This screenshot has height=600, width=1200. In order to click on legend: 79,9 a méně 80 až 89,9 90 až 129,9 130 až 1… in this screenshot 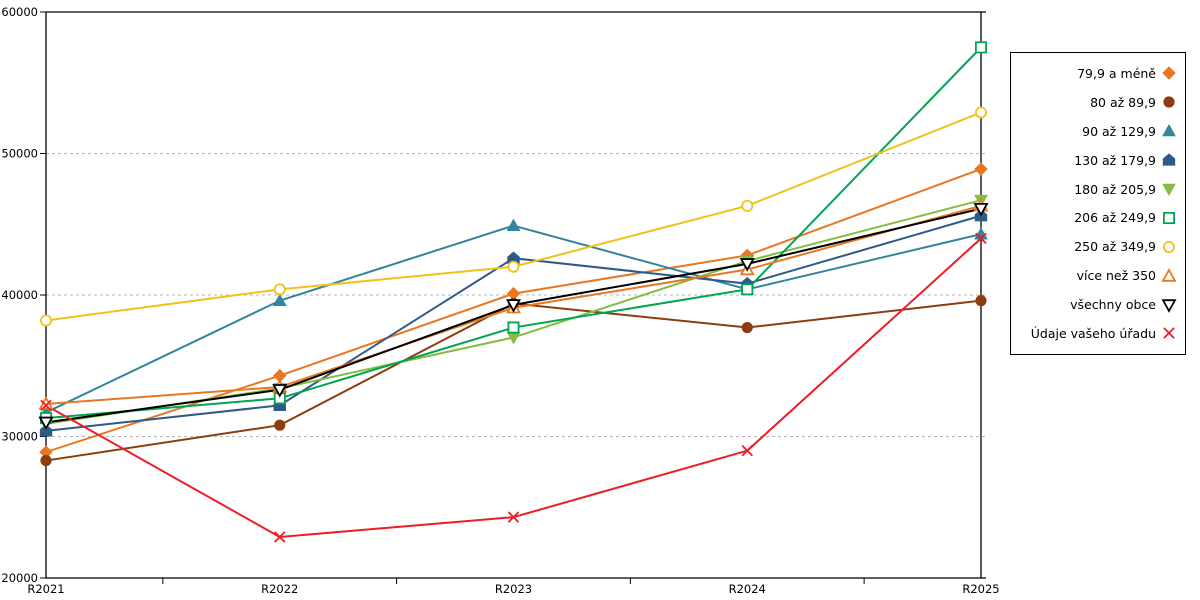, I will do `click(1098, 203)`.